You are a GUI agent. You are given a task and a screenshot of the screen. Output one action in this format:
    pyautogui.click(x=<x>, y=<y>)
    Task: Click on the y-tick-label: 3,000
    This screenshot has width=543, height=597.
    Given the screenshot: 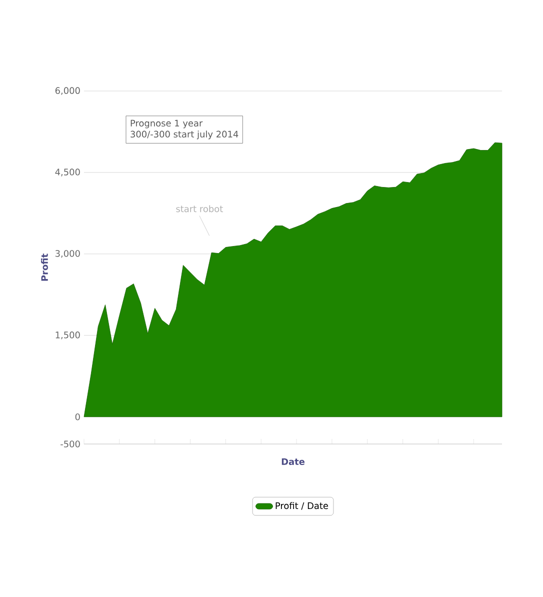 What is the action you would take?
    pyautogui.click(x=68, y=254)
    